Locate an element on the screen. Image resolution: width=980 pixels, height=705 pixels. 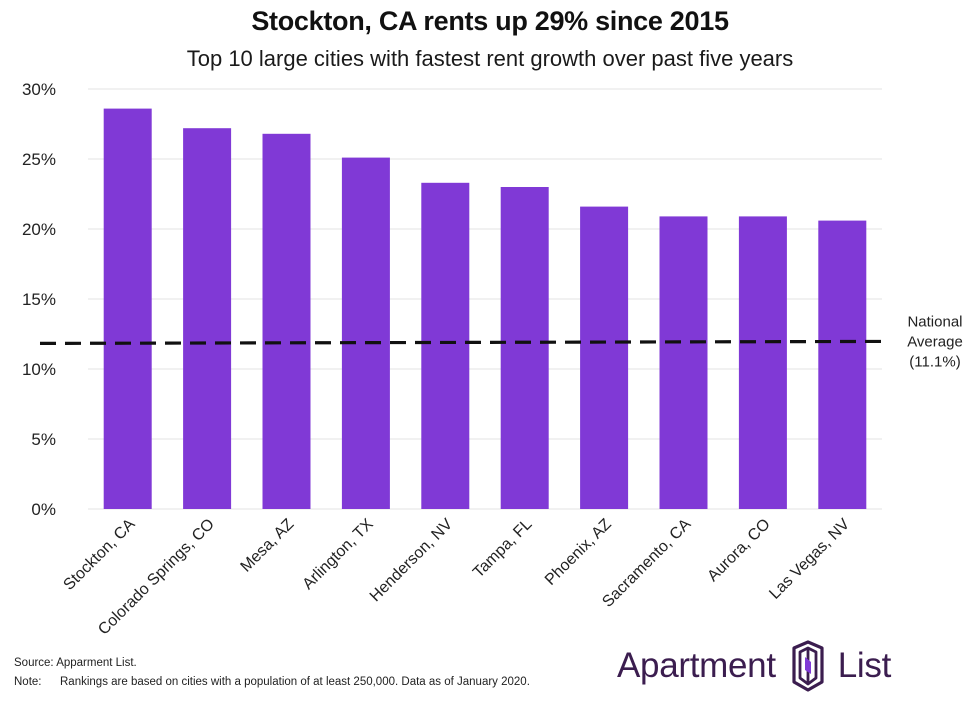
y-tick-label: 20% is located at coordinates (39, 229).